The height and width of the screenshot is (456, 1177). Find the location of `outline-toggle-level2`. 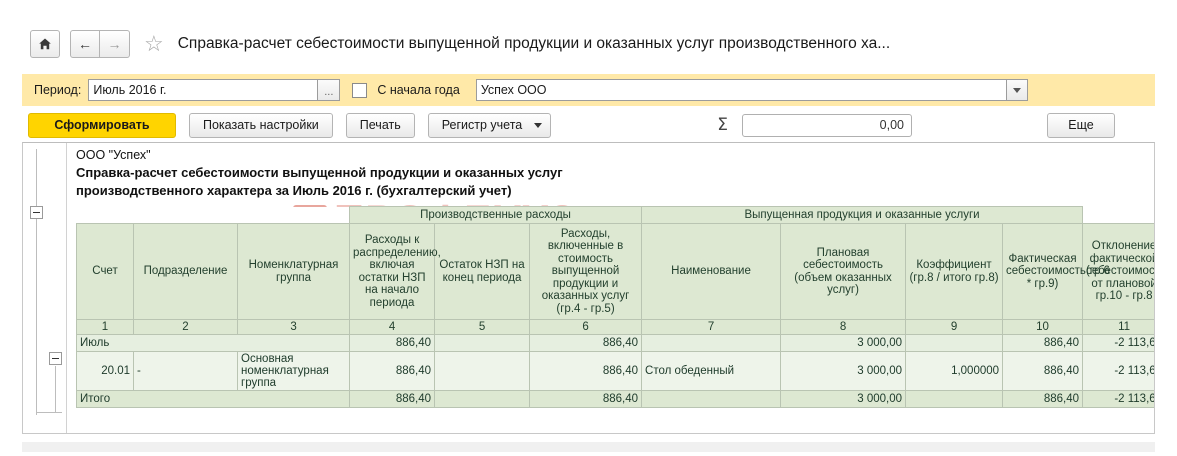

outline-toggle-level2 is located at coordinates (55, 358).